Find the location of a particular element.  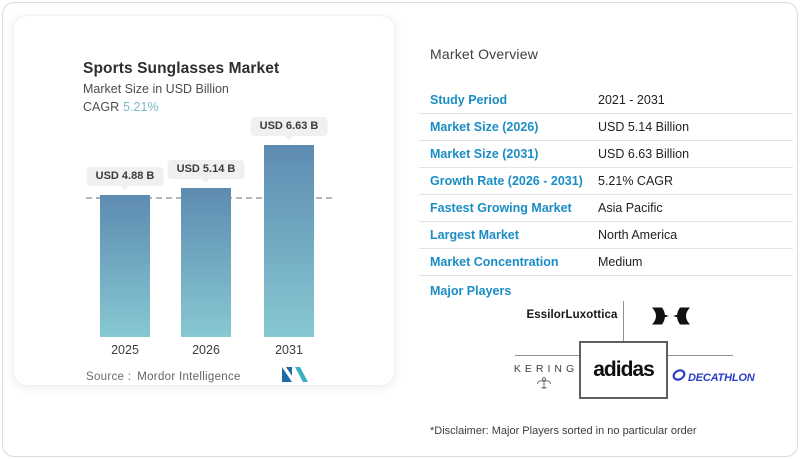

table-row: Market Size (2026) USD 5.14 Billion is located at coordinates (606, 127).